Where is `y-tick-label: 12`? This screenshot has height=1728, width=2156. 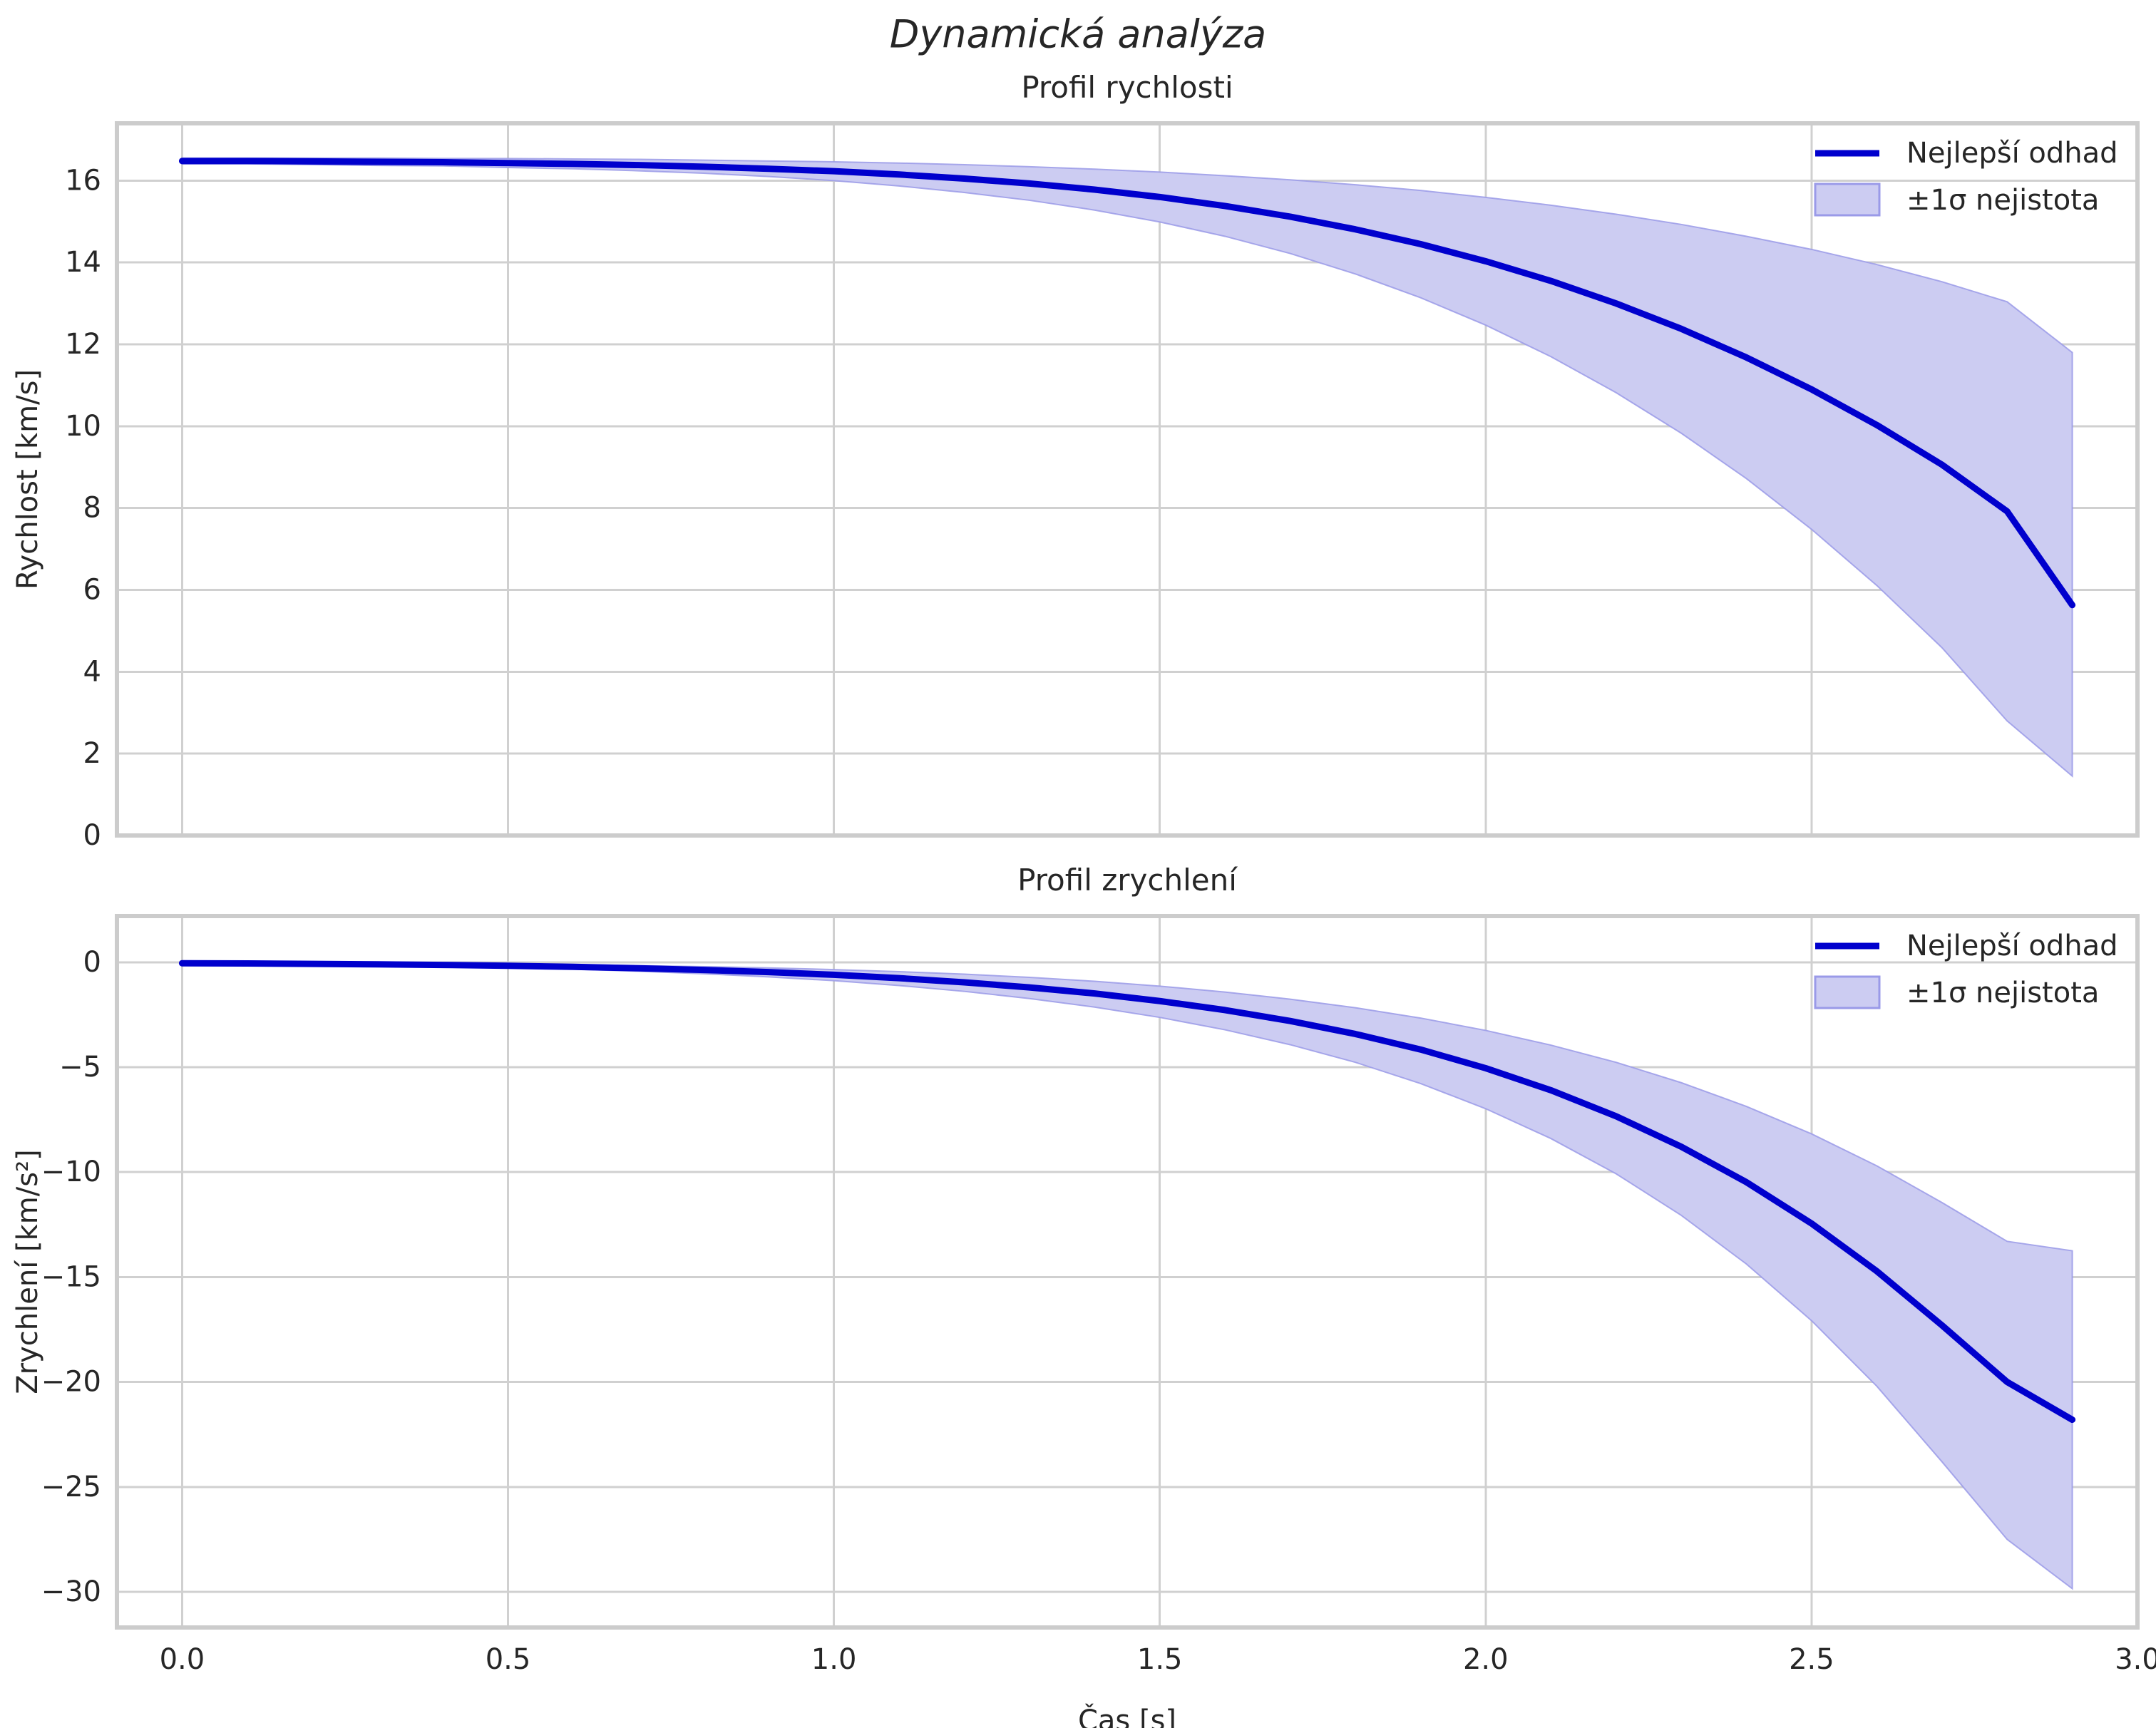 y-tick-label: 12 is located at coordinates (83, 344).